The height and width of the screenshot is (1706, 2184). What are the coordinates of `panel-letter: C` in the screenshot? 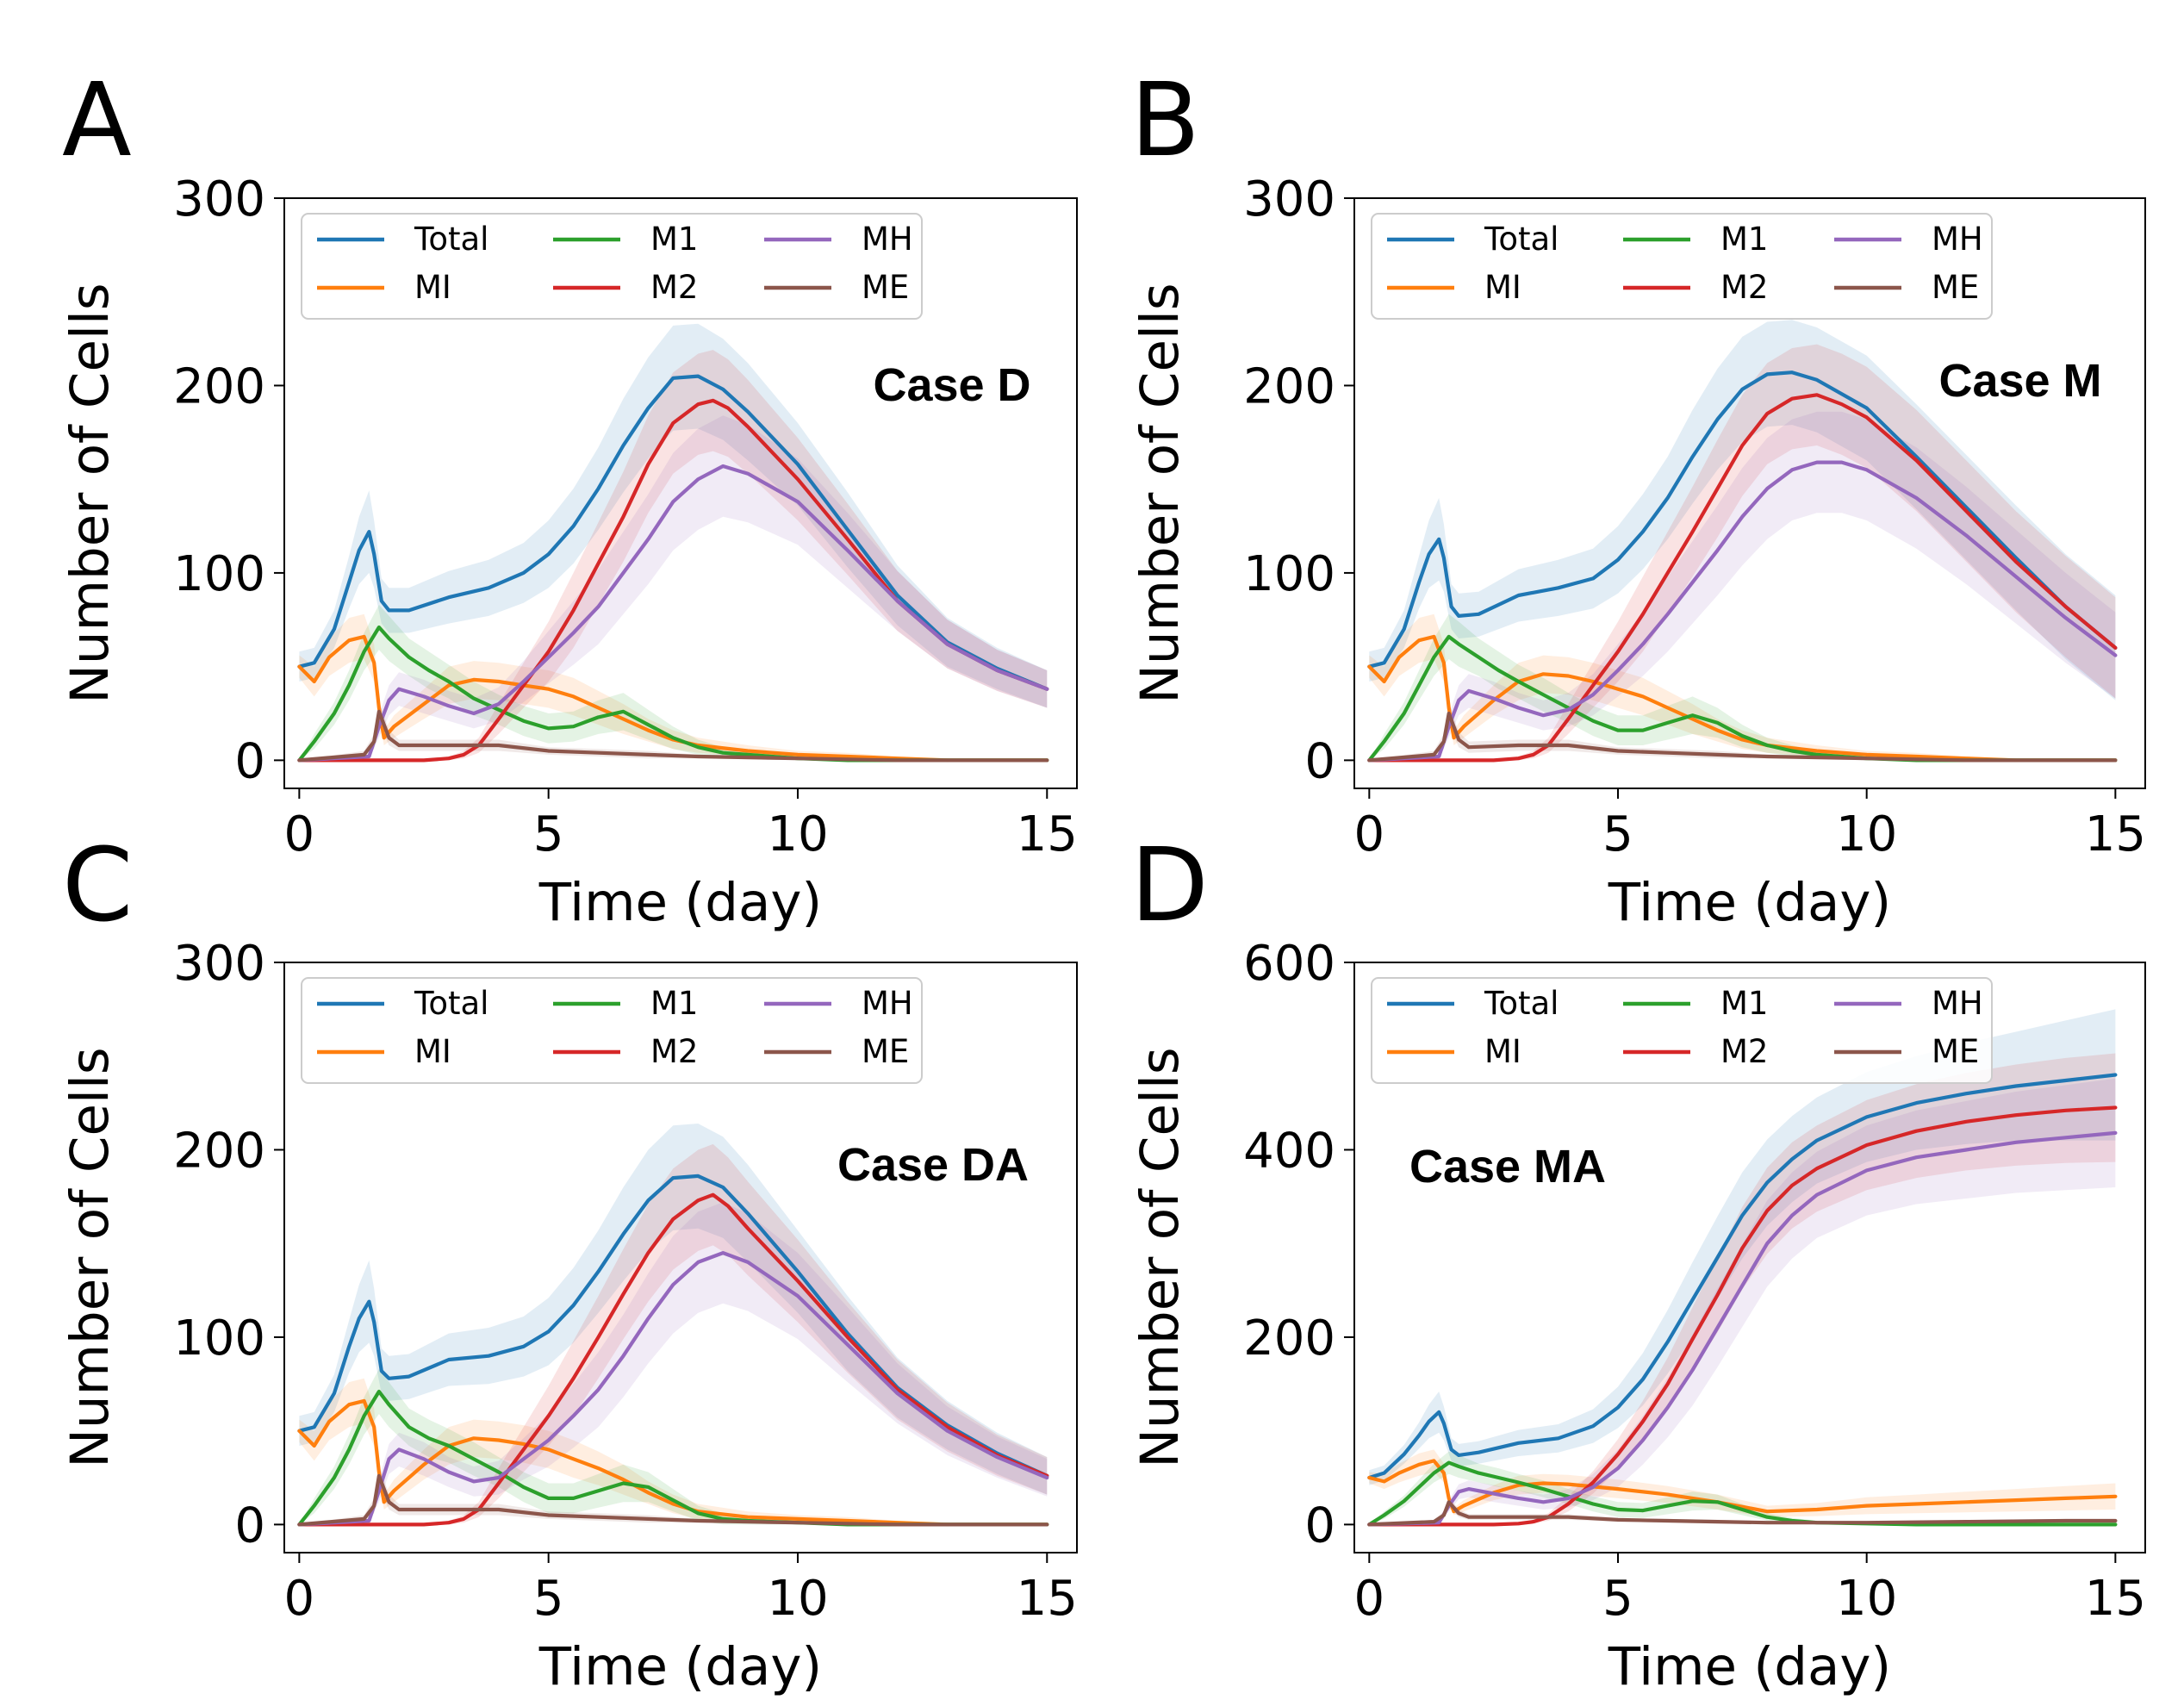 It's located at (98, 884).